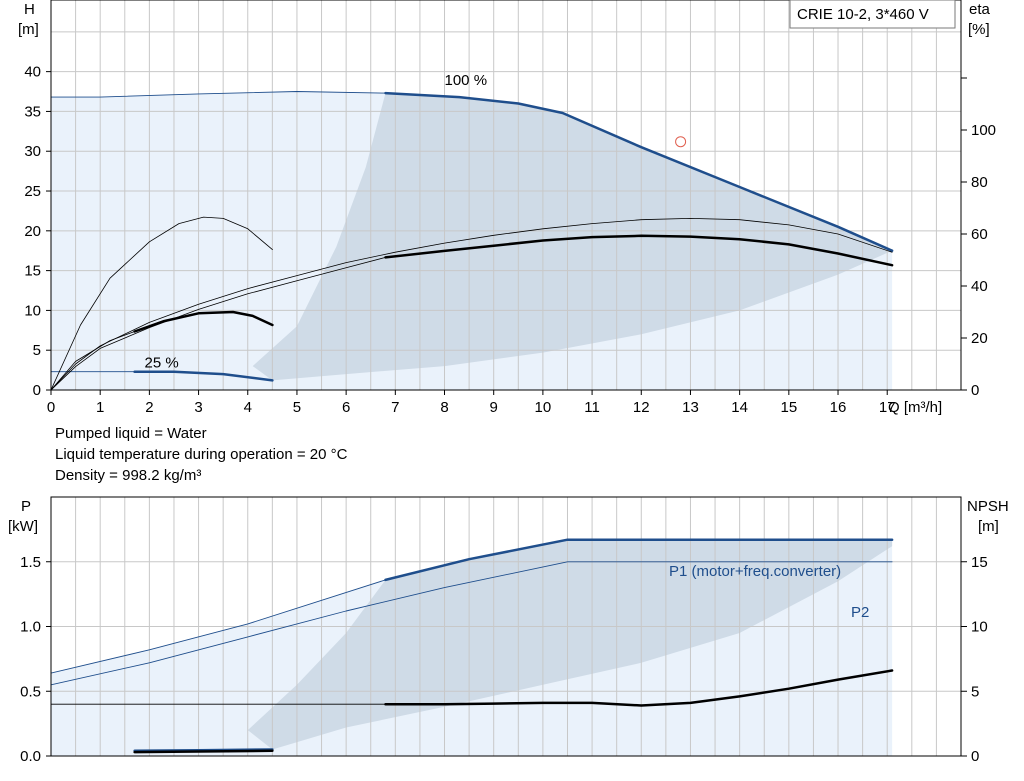 The image size is (1024, 781). What do you see at coordinates (23, 526) in the screenshot?
I see `bottom-y-axis-label-unit: [kW]` at bounding box center [23, 526].